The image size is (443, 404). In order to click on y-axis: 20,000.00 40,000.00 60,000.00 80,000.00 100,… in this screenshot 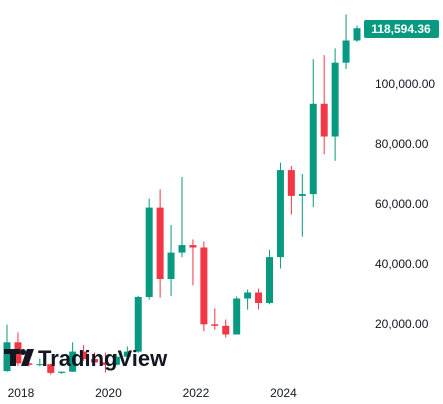, I will do `click(405, 204)`.